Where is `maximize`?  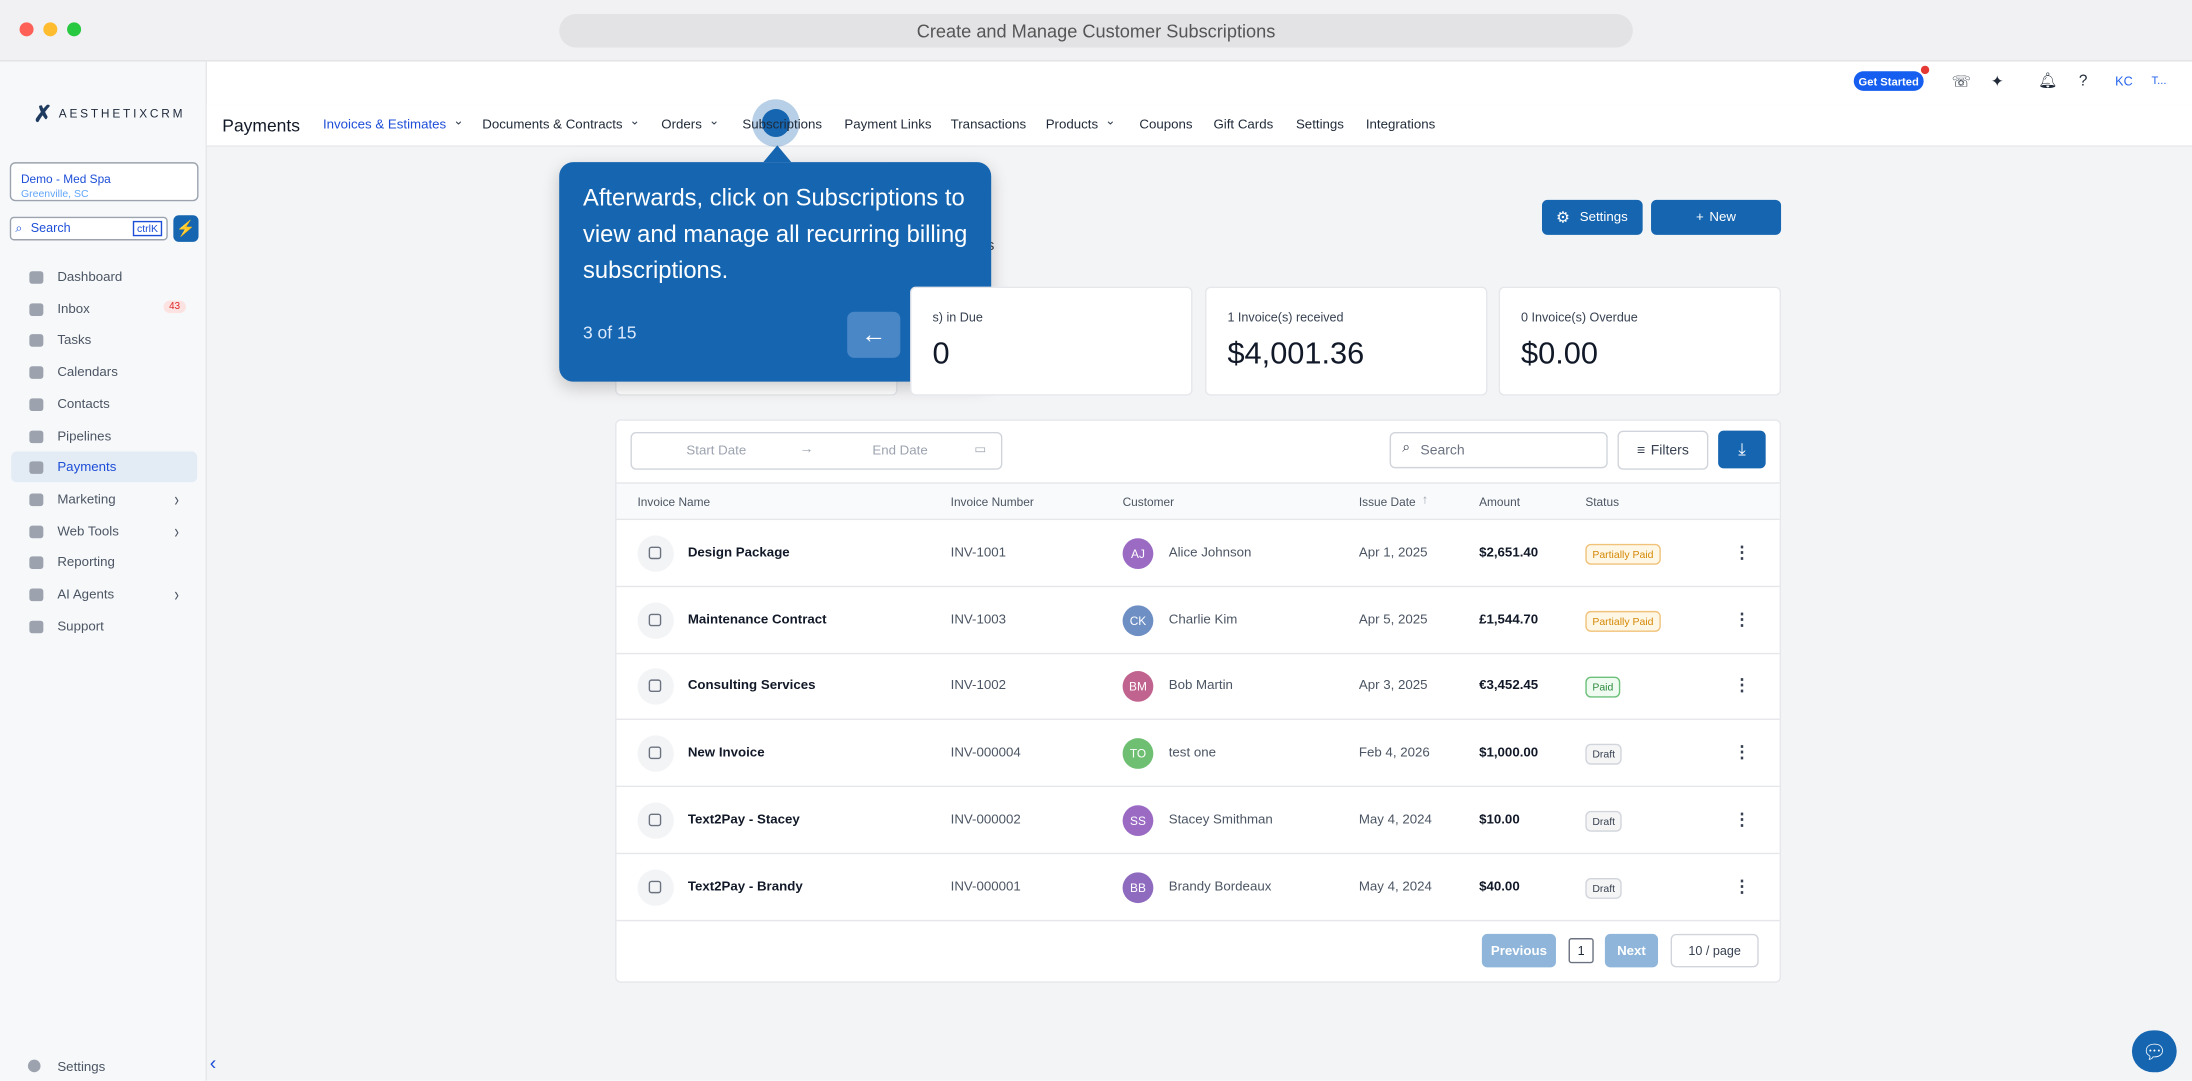 maximize is located at coordinates (74, 29).